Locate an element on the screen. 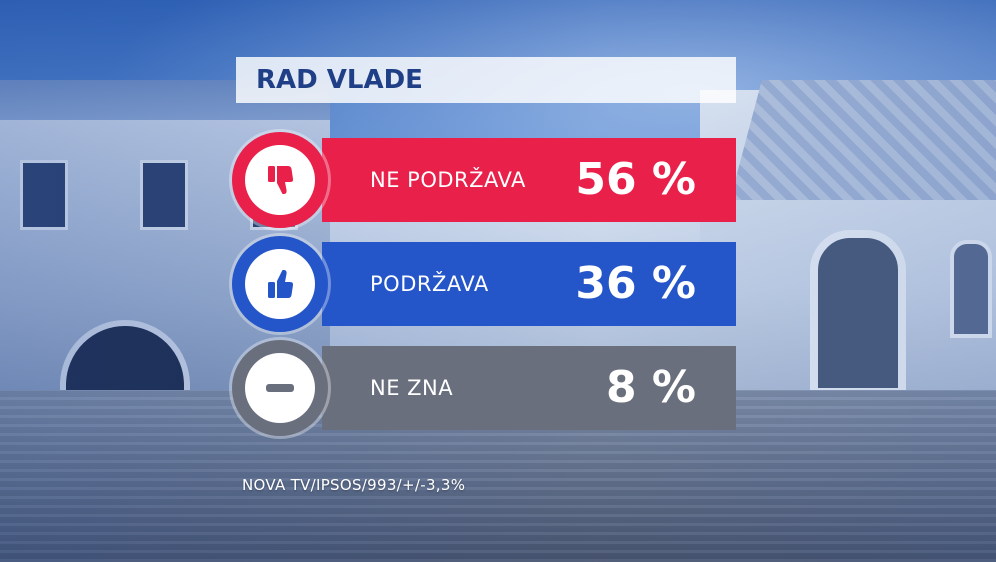 The image size is (996, 562). background-church-window is located at coordinates (971, 289).